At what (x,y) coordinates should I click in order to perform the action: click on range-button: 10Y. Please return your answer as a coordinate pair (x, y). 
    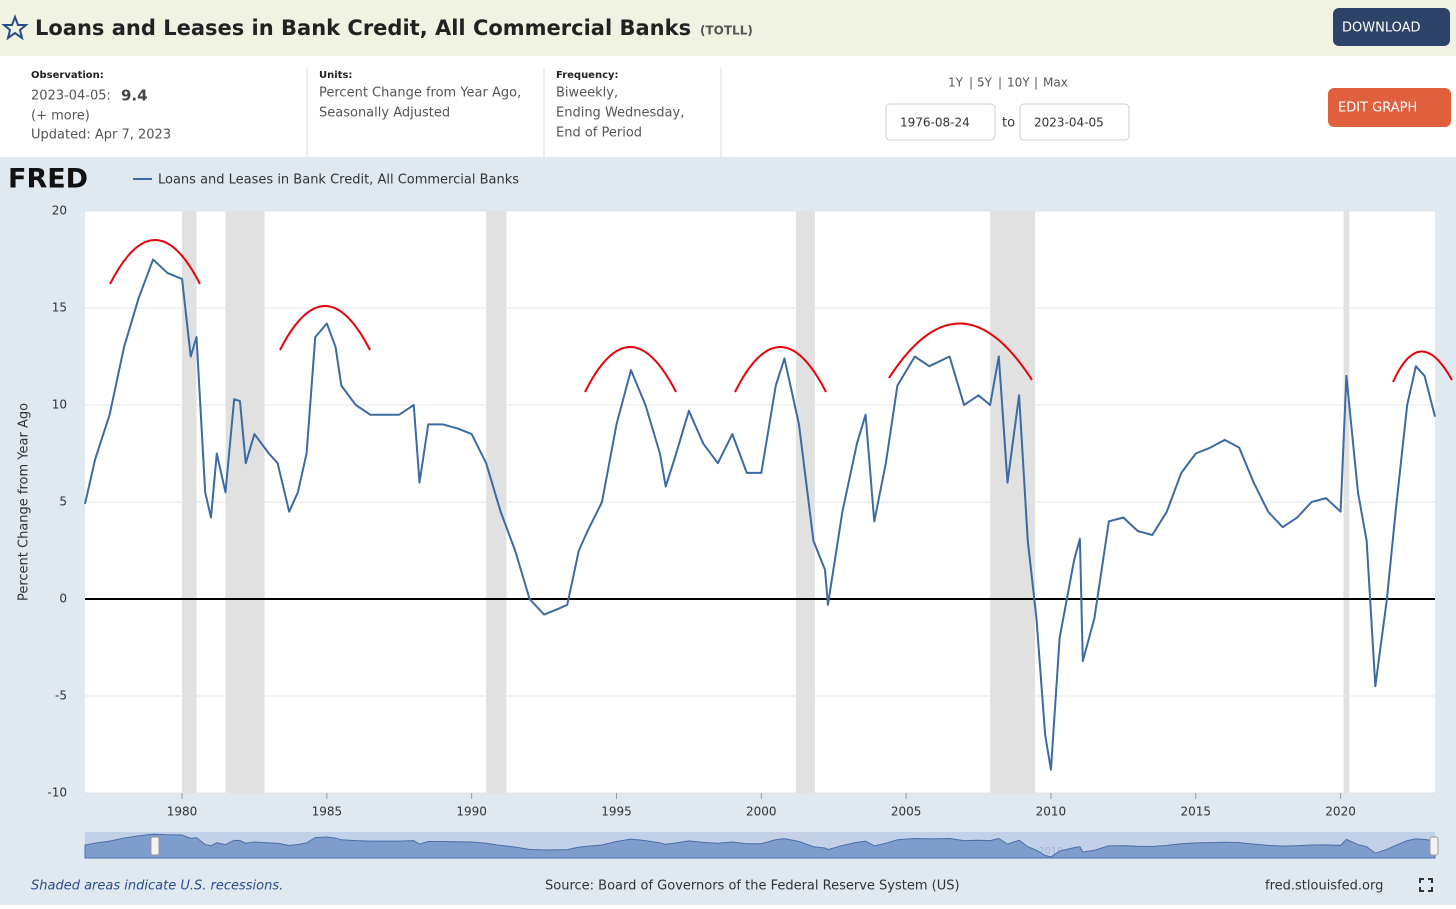
    Looking at the image, I should click on (1018, 83).